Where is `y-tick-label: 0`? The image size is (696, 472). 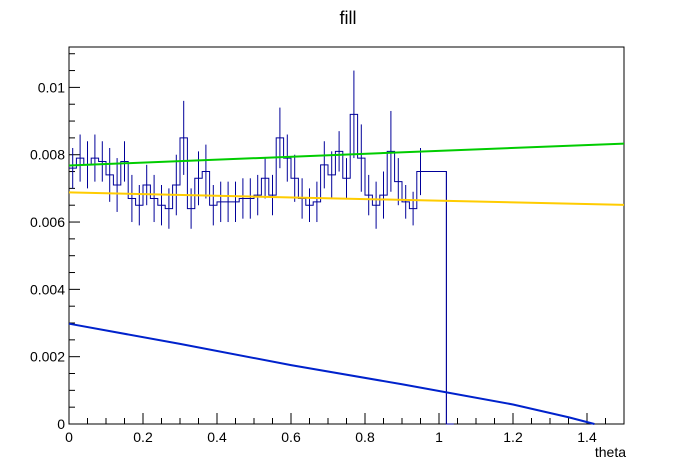 y-tick-label: 0 is located at coordinates (61, 424).